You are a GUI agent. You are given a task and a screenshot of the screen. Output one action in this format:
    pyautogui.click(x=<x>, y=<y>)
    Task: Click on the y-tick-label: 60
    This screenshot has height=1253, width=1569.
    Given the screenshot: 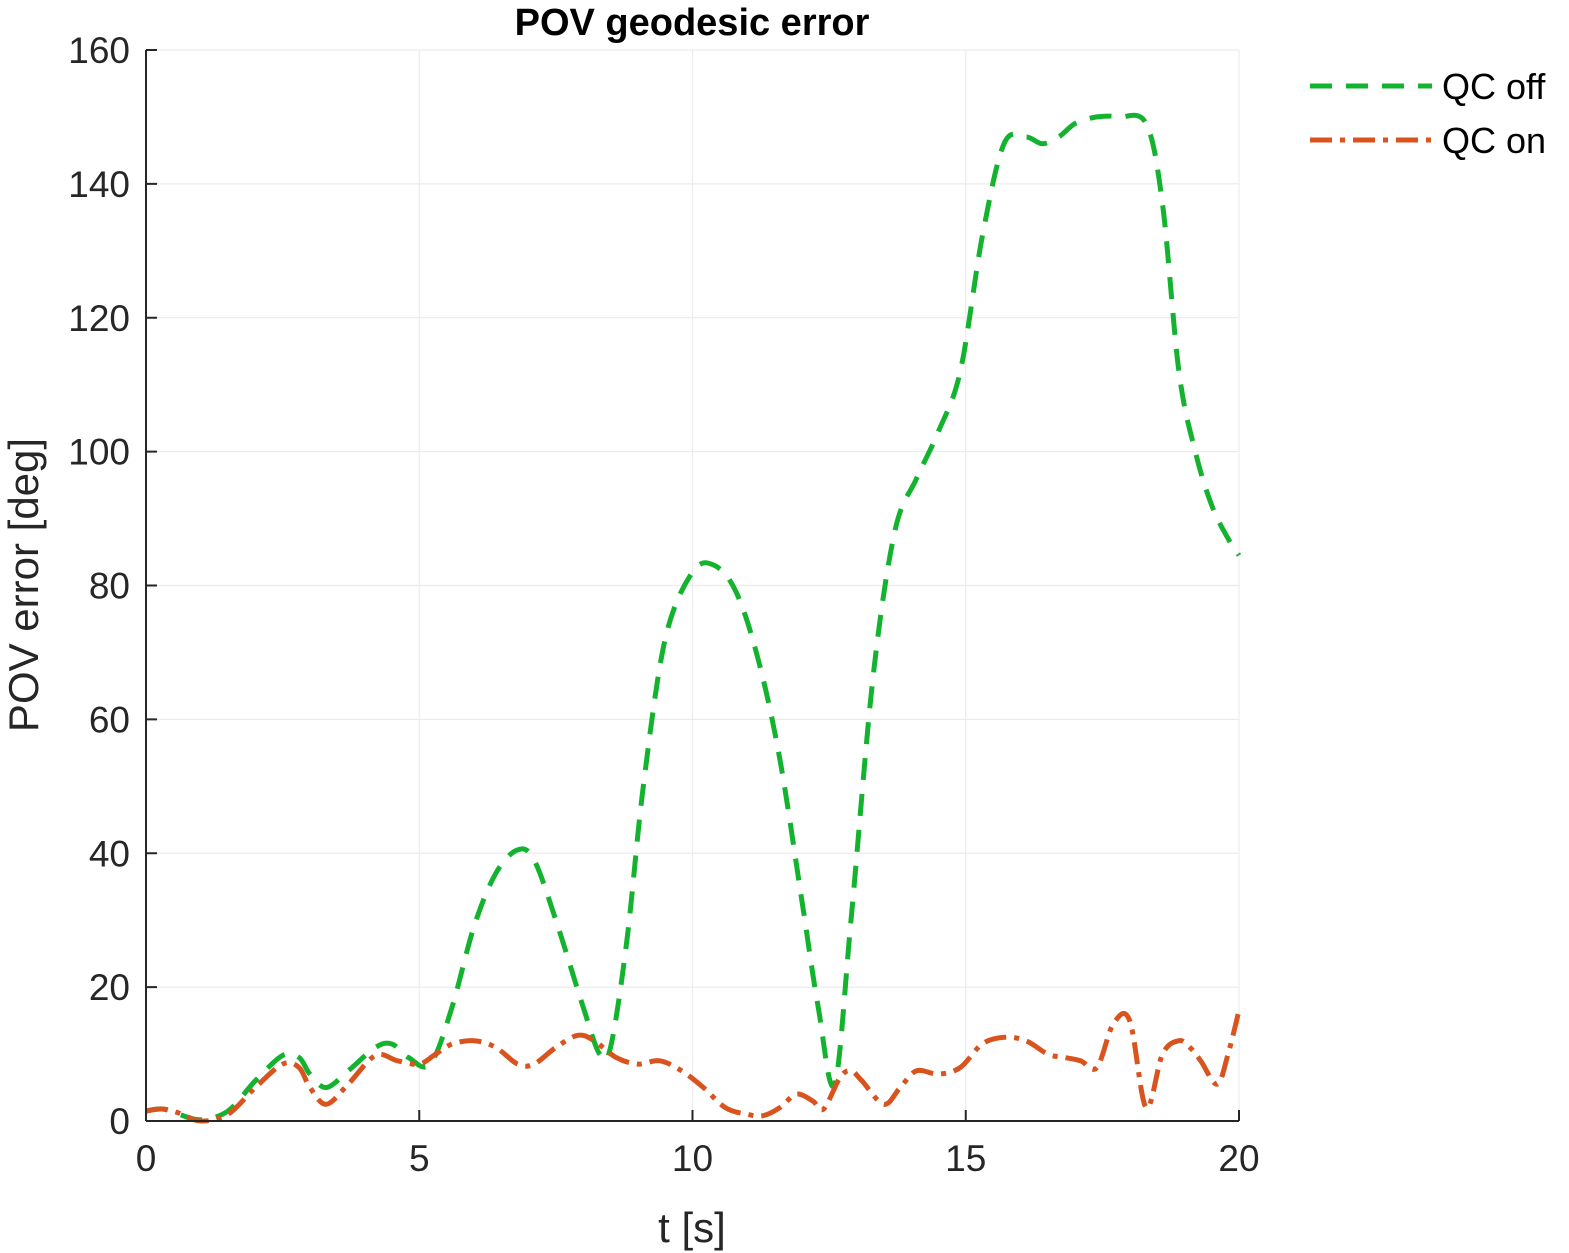 What is the action you would take?
    pyautogui.click(x=109, y=719)
    